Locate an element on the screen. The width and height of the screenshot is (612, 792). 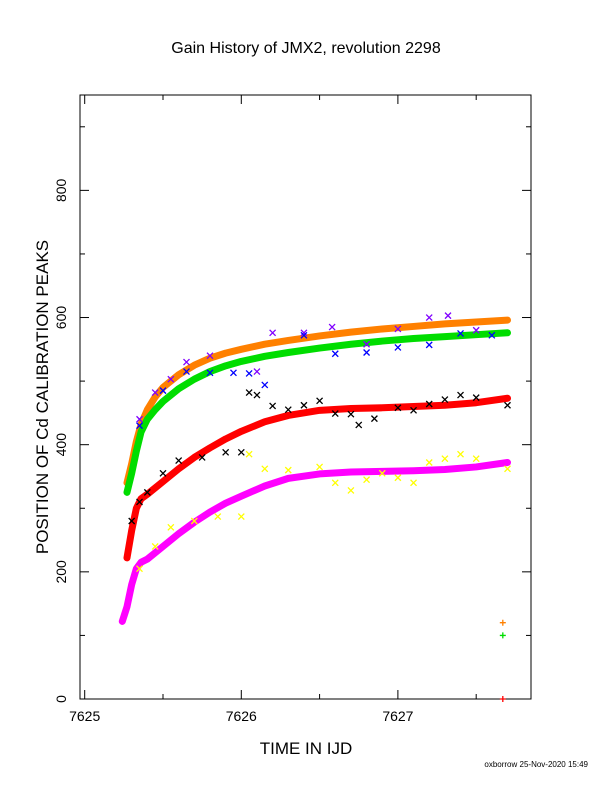
chart-title: Gain History of JMX2, revolution 2298 is located at coordinates (306, 48).